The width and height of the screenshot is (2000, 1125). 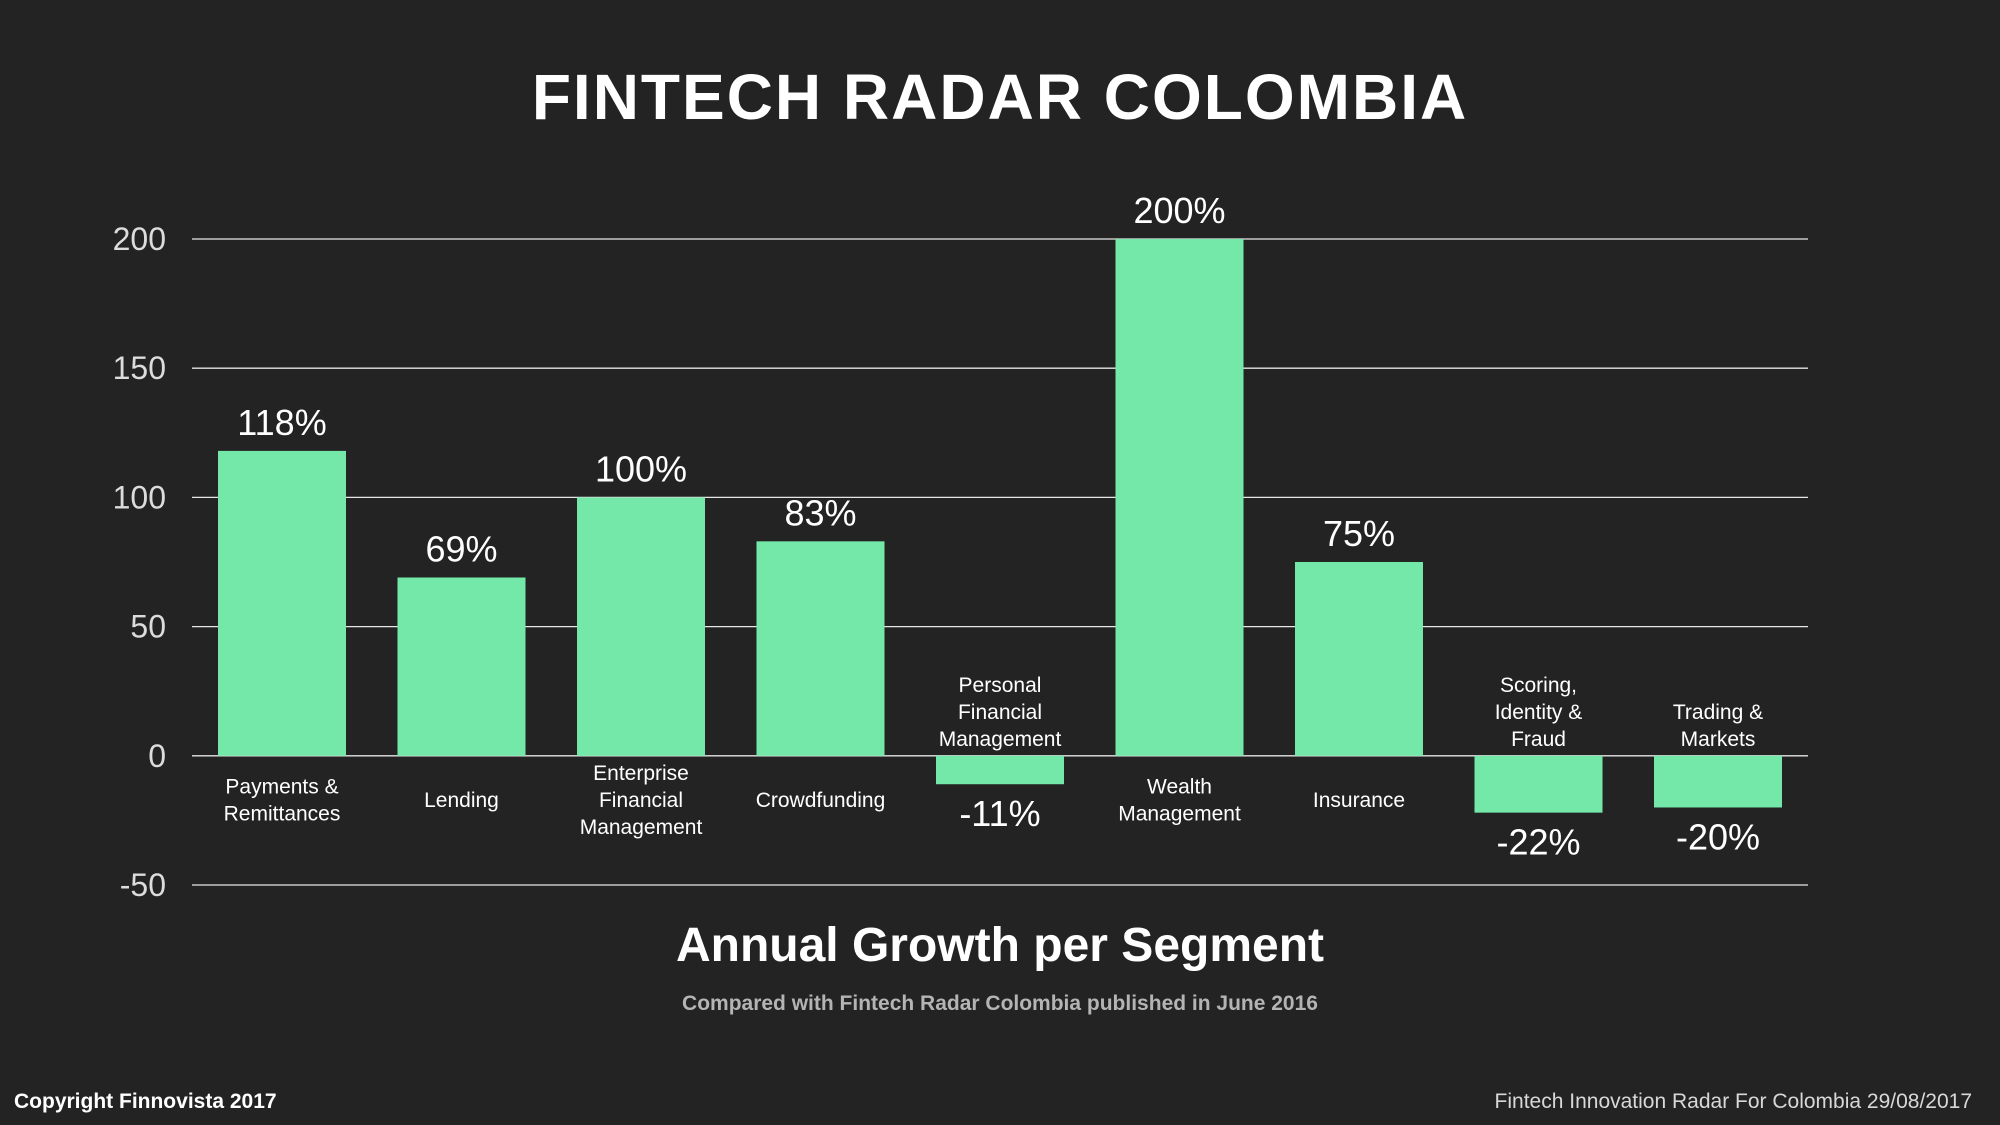 What do you see at coordinates (641, 468) in the screenshot?
I see `value-label: 100%` at bounding box center [641, 468].